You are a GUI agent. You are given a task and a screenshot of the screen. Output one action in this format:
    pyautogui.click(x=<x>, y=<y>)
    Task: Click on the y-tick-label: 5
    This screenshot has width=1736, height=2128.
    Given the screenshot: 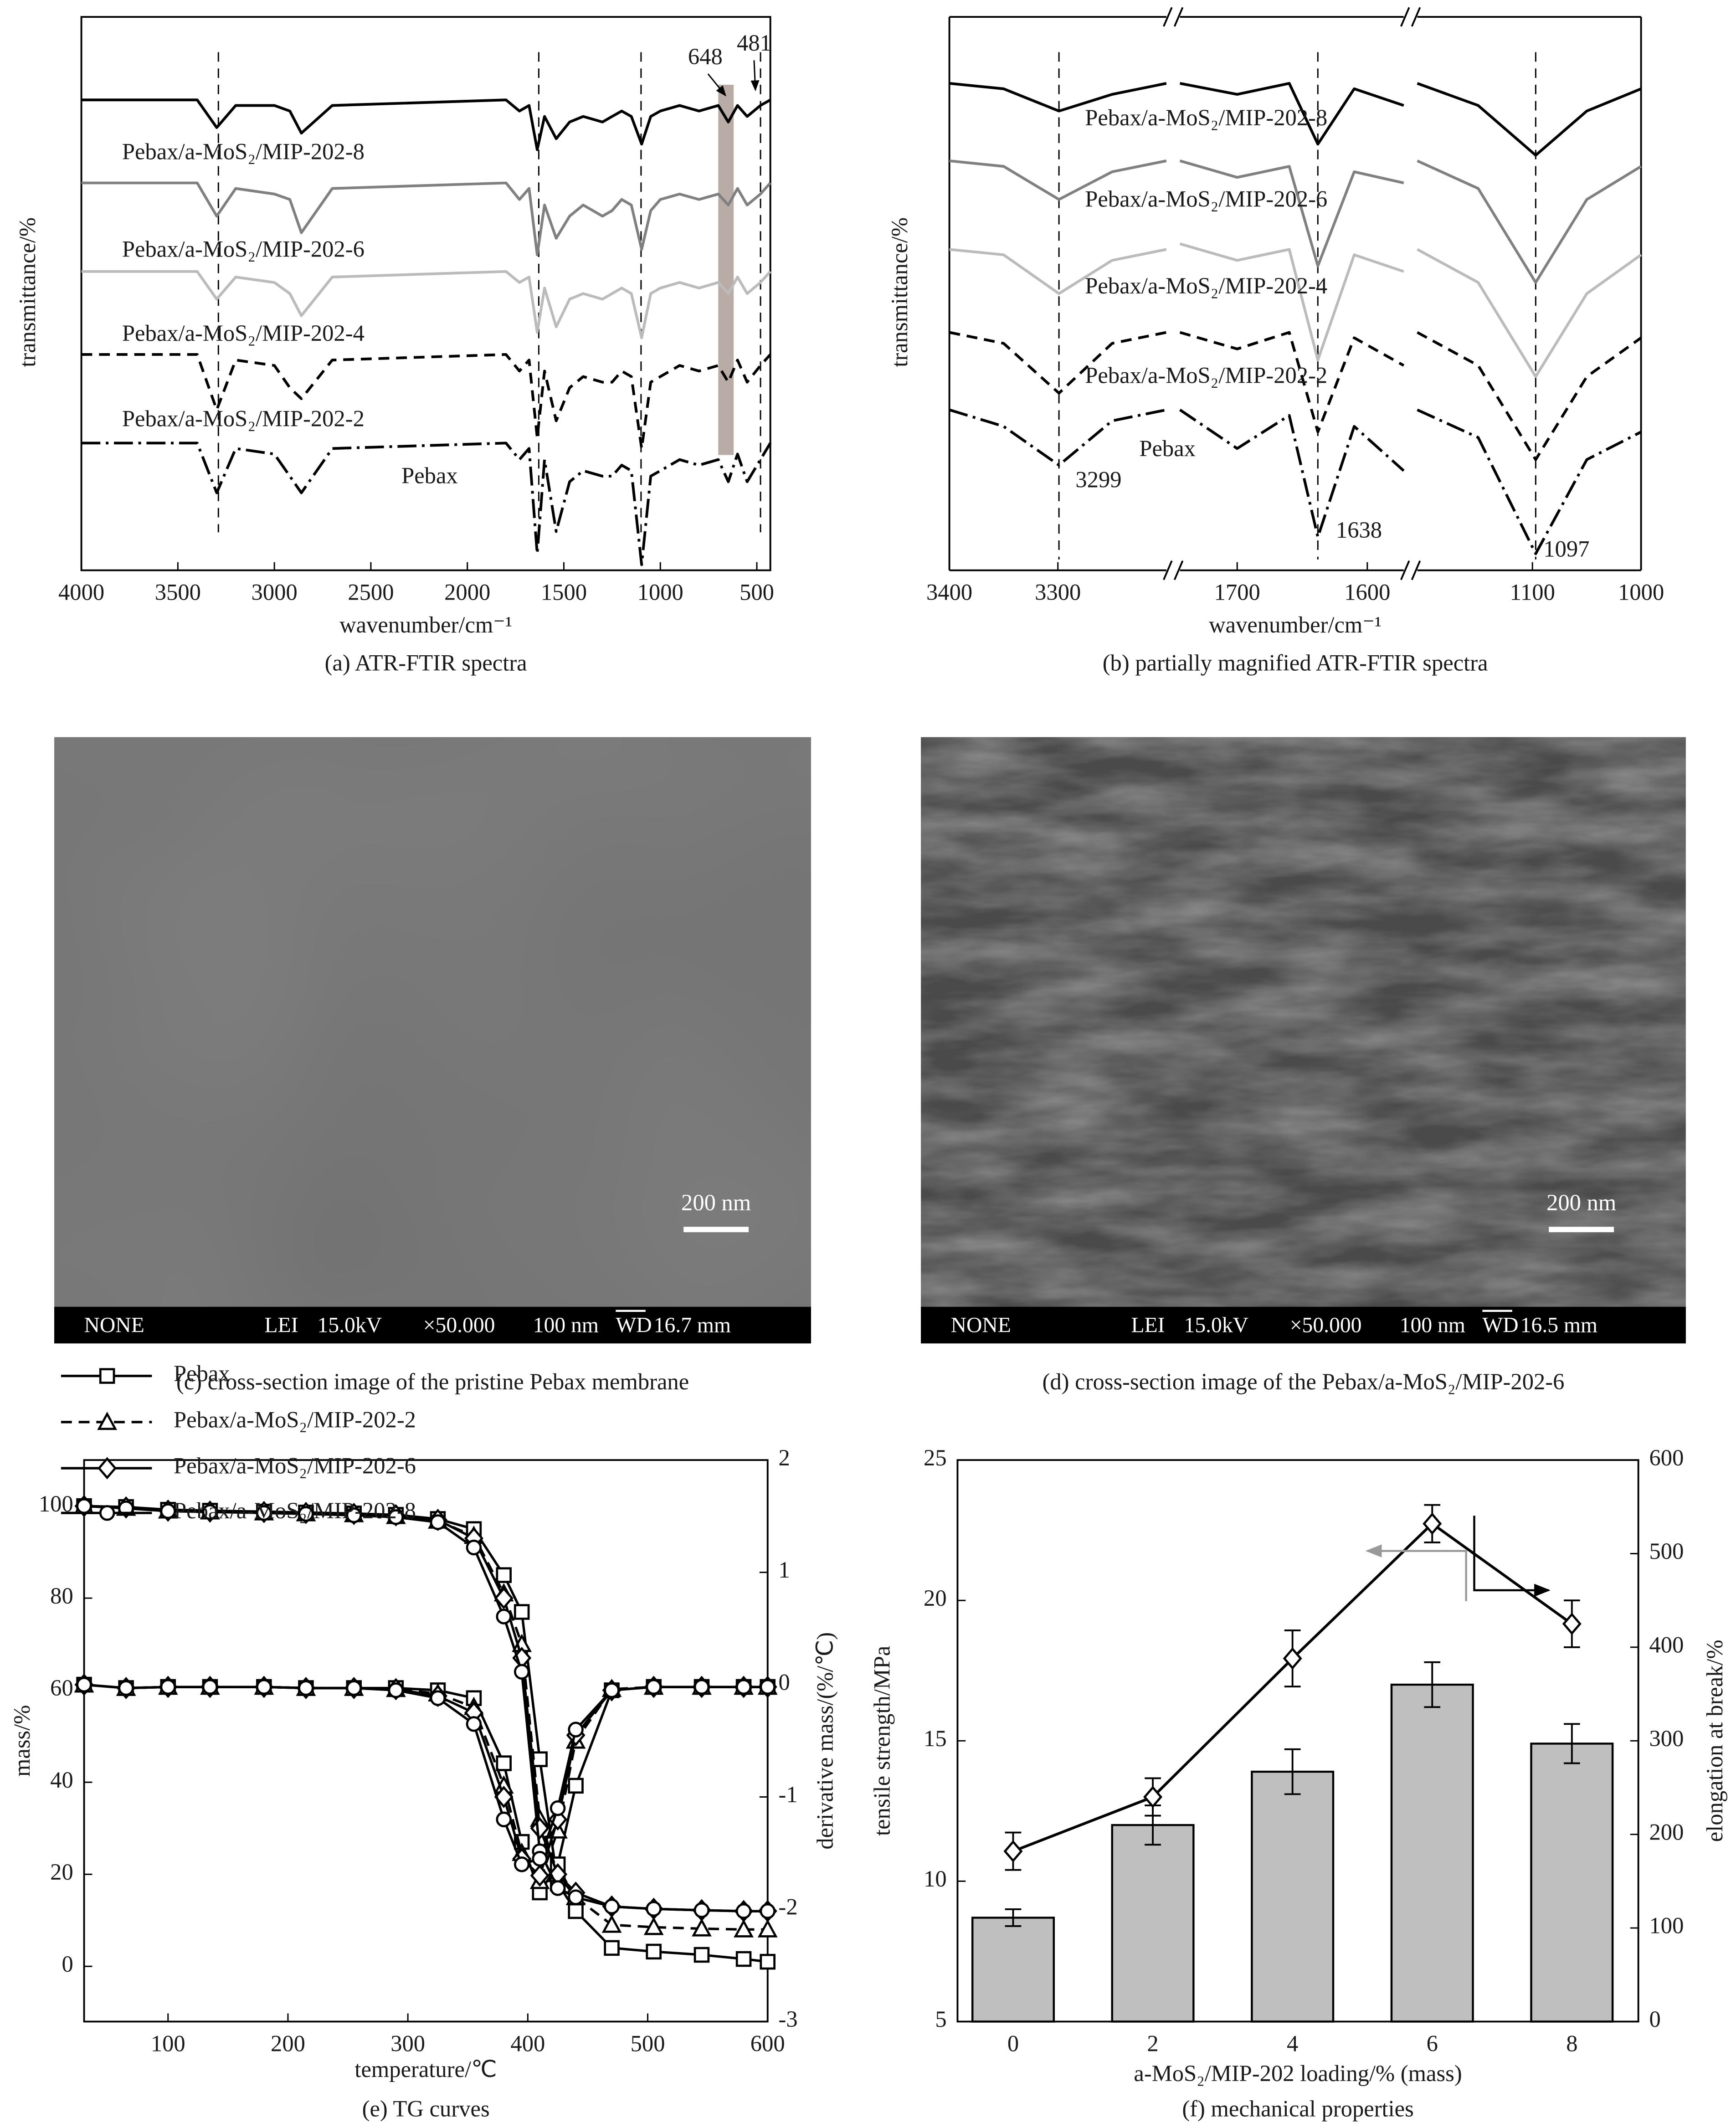 What is the action you would take?
    pyautogui.click(x=940, y=2019)
    